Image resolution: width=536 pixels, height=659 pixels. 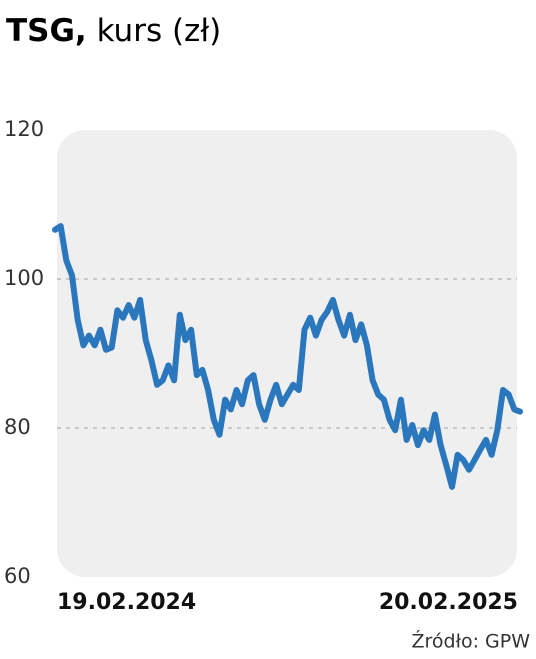 What do you see at coordinates (470, 641) in the screenshot?
I see `source: Źródło: GPW` at bounding box center [470, 641].